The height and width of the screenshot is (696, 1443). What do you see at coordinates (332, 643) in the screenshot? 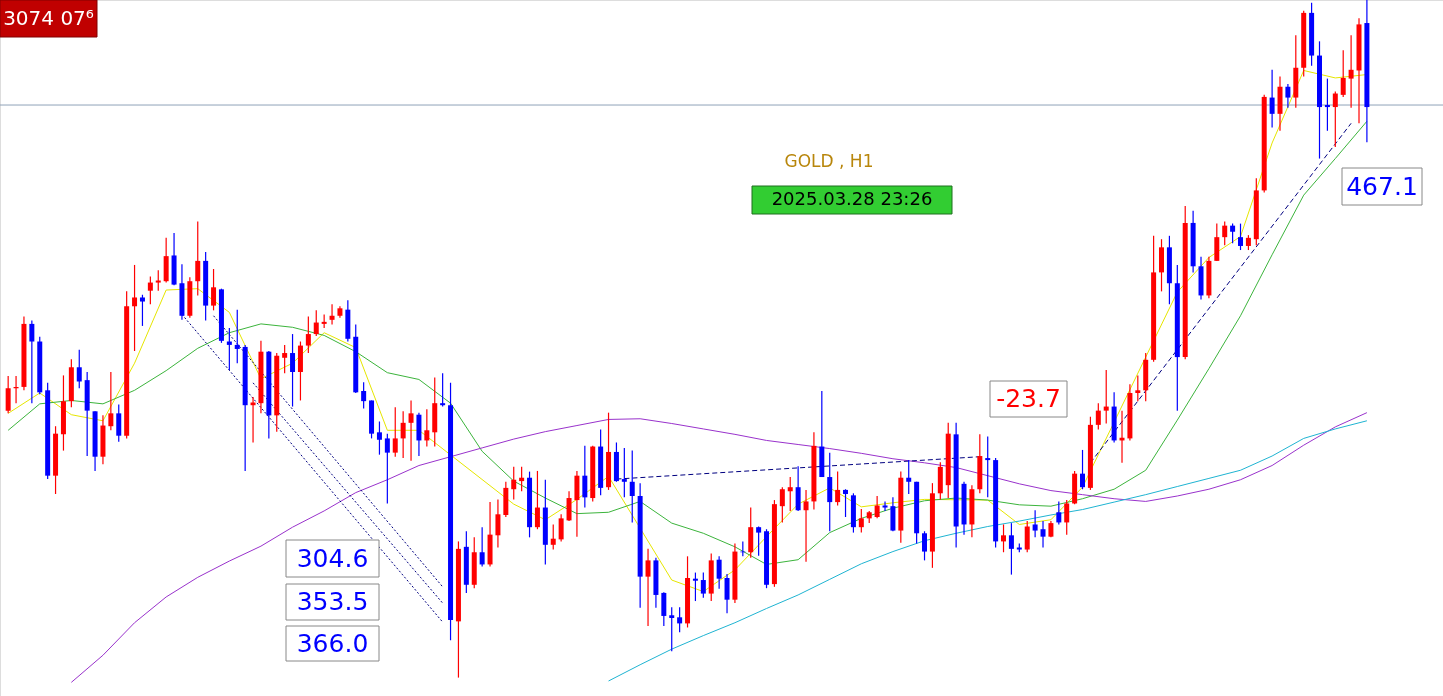
I see `annotation: 366.0` at bounding box center [332, 643].